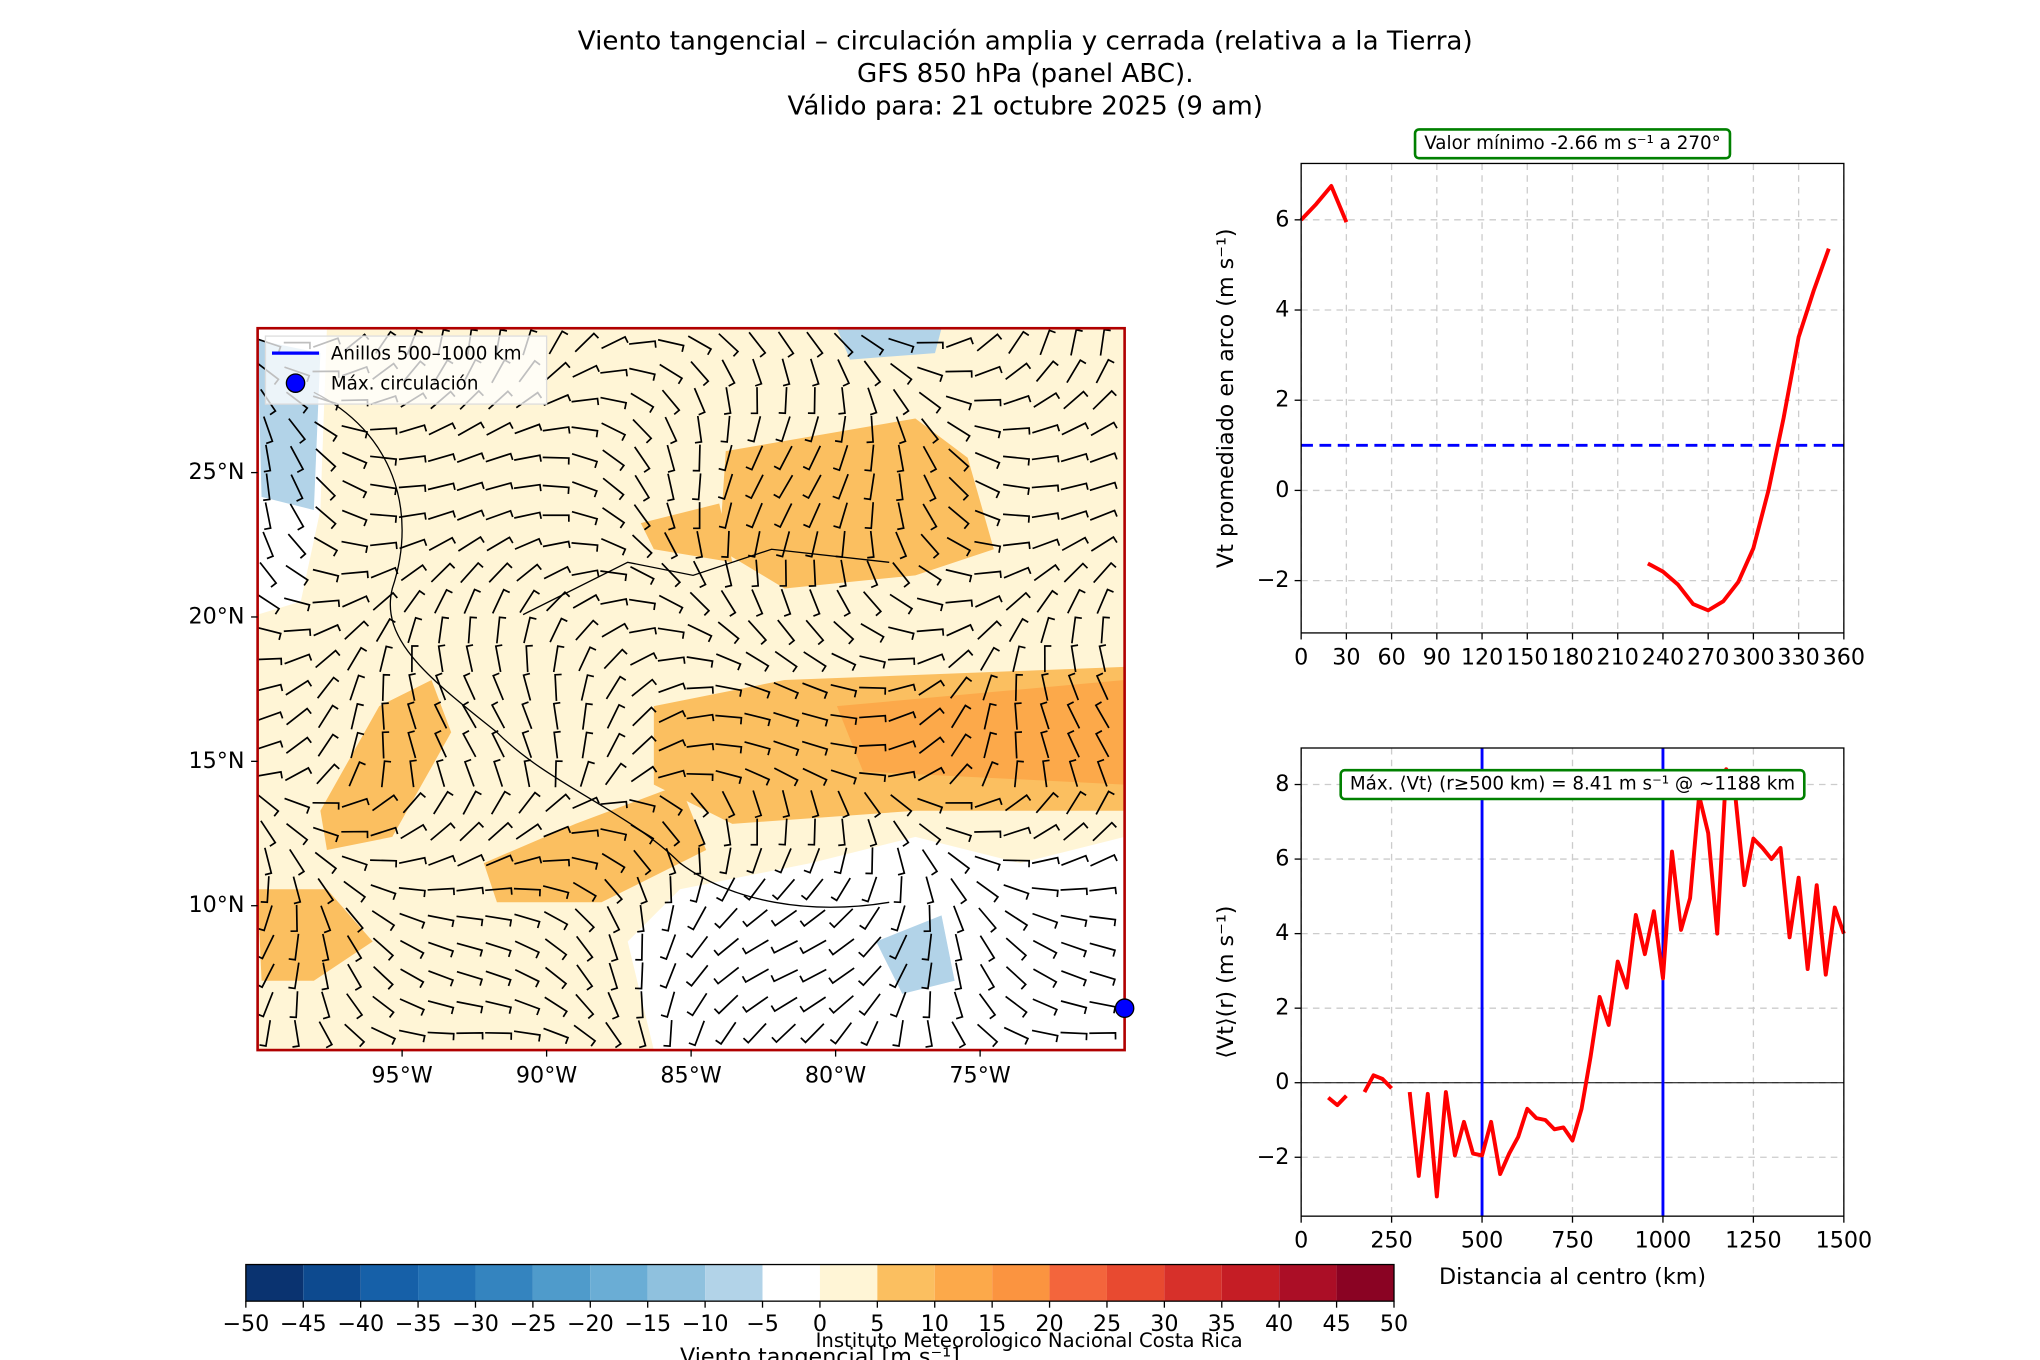 Image resolution: width=2040 pixels, height=1360 pixels. I want to click on plot-frame, so click(1572, 982).